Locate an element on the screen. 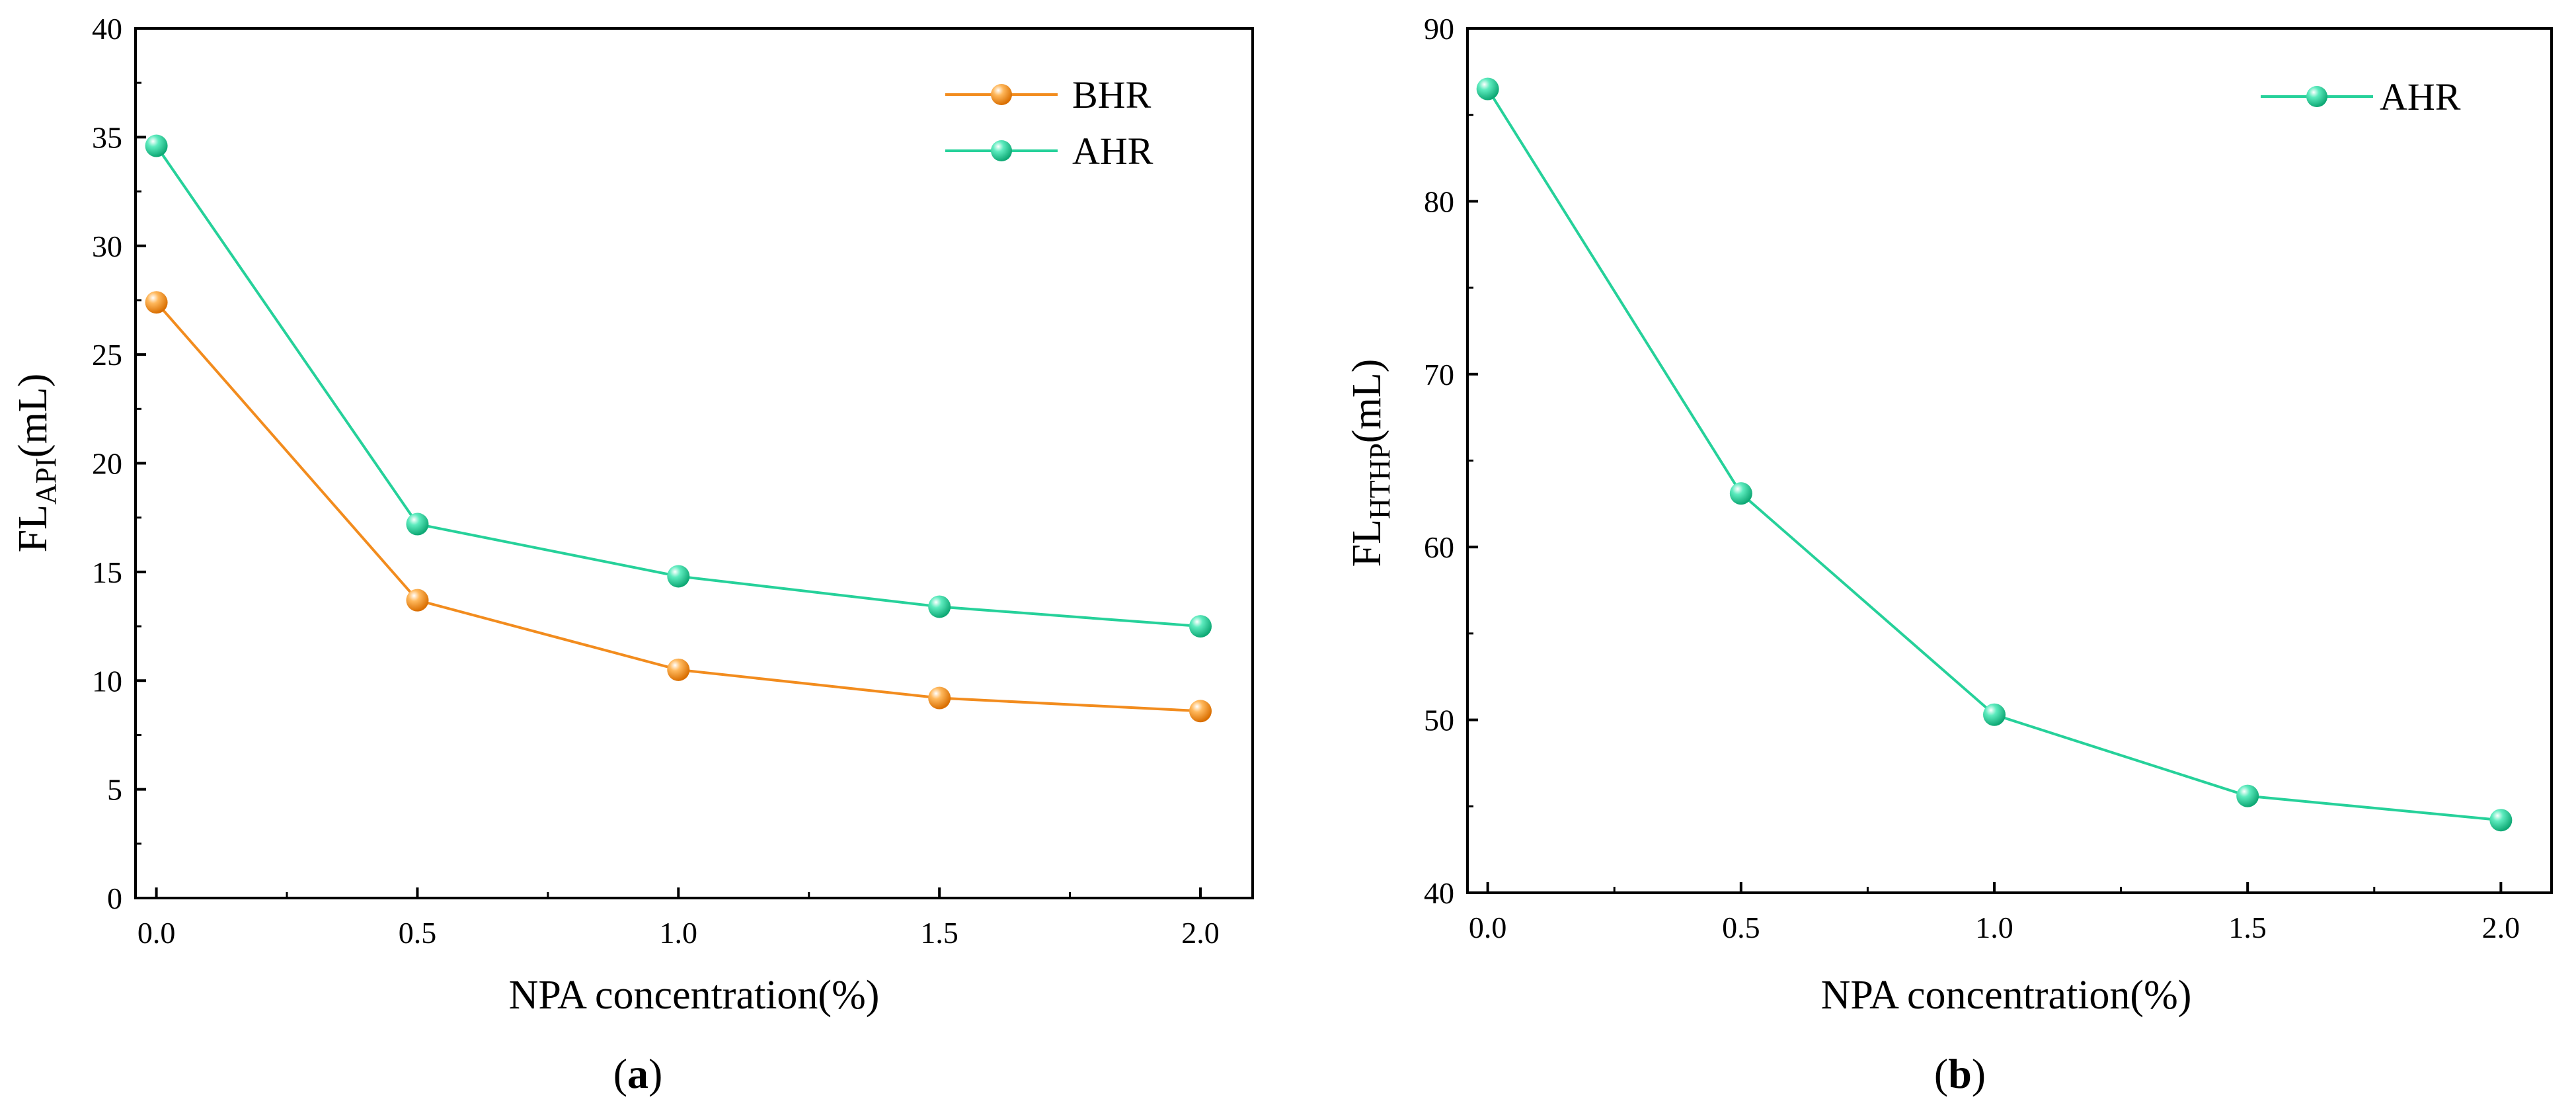  y-tick-label: 20 is located at coordinates (107, 464).